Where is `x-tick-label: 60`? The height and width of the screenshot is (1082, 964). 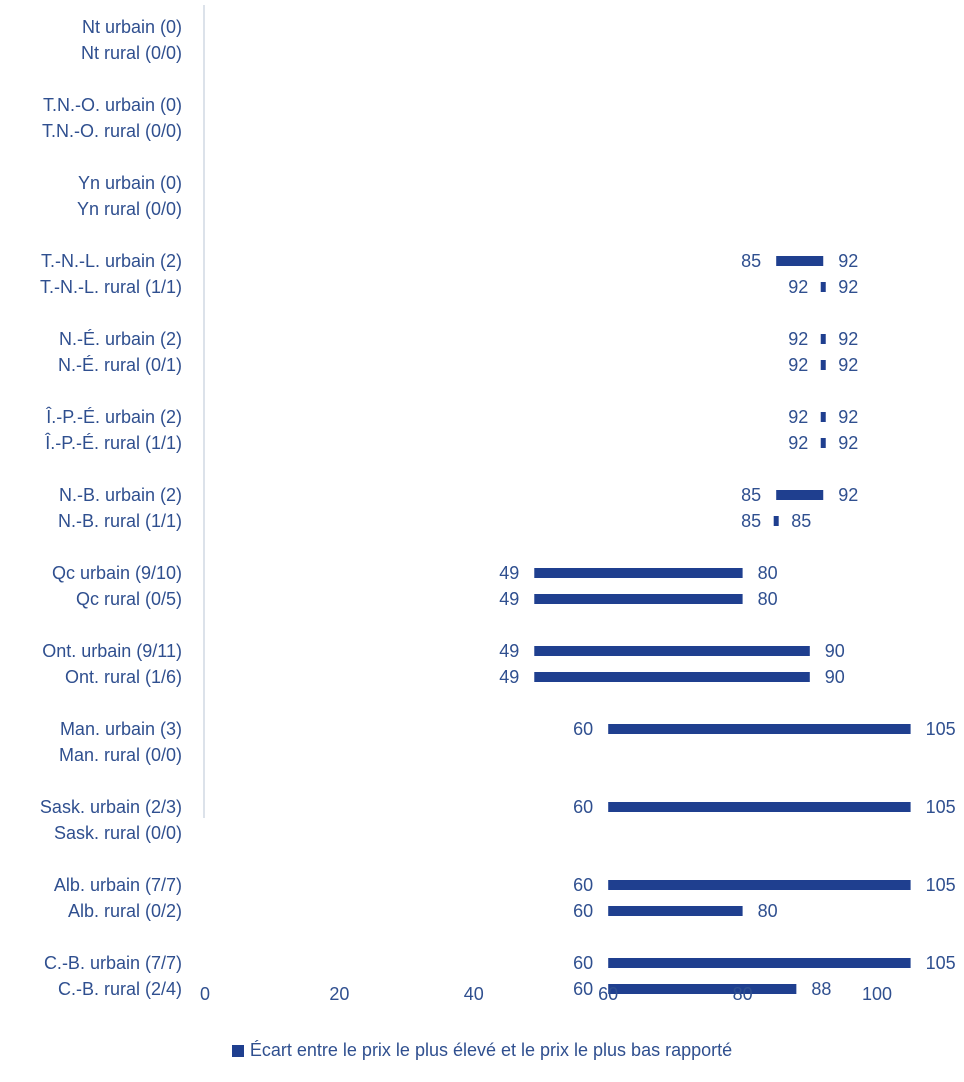 x-tick-label: 60 is located at coordinates (608, 994).